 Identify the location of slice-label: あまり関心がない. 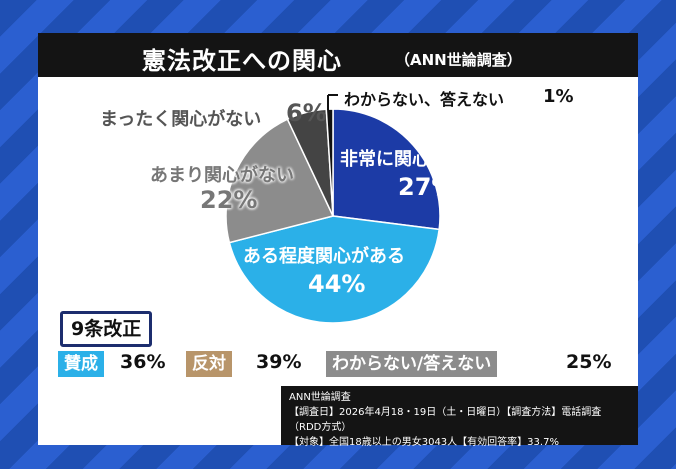
(222, 175).